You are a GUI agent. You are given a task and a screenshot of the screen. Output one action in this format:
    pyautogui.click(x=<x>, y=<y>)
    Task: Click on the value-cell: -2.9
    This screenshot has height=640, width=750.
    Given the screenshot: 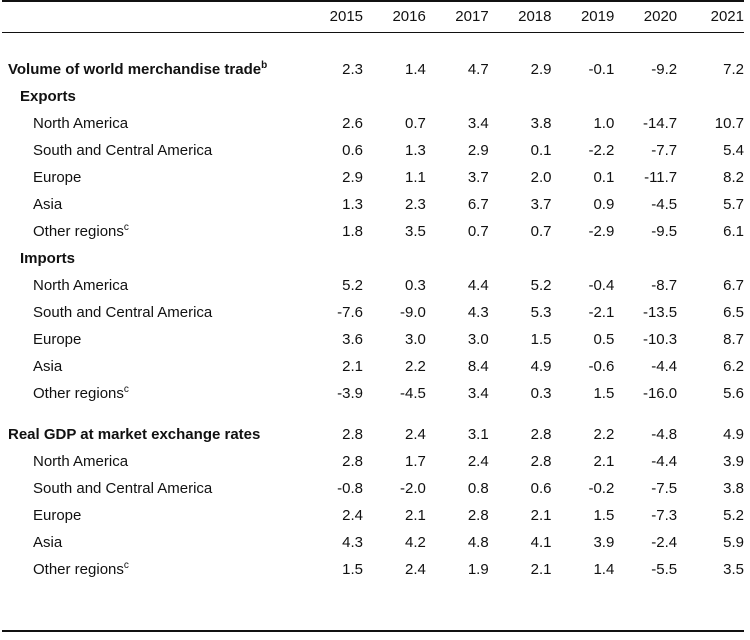 What is the action you would take?
    pyautogui.click(x=601, y=231)
    